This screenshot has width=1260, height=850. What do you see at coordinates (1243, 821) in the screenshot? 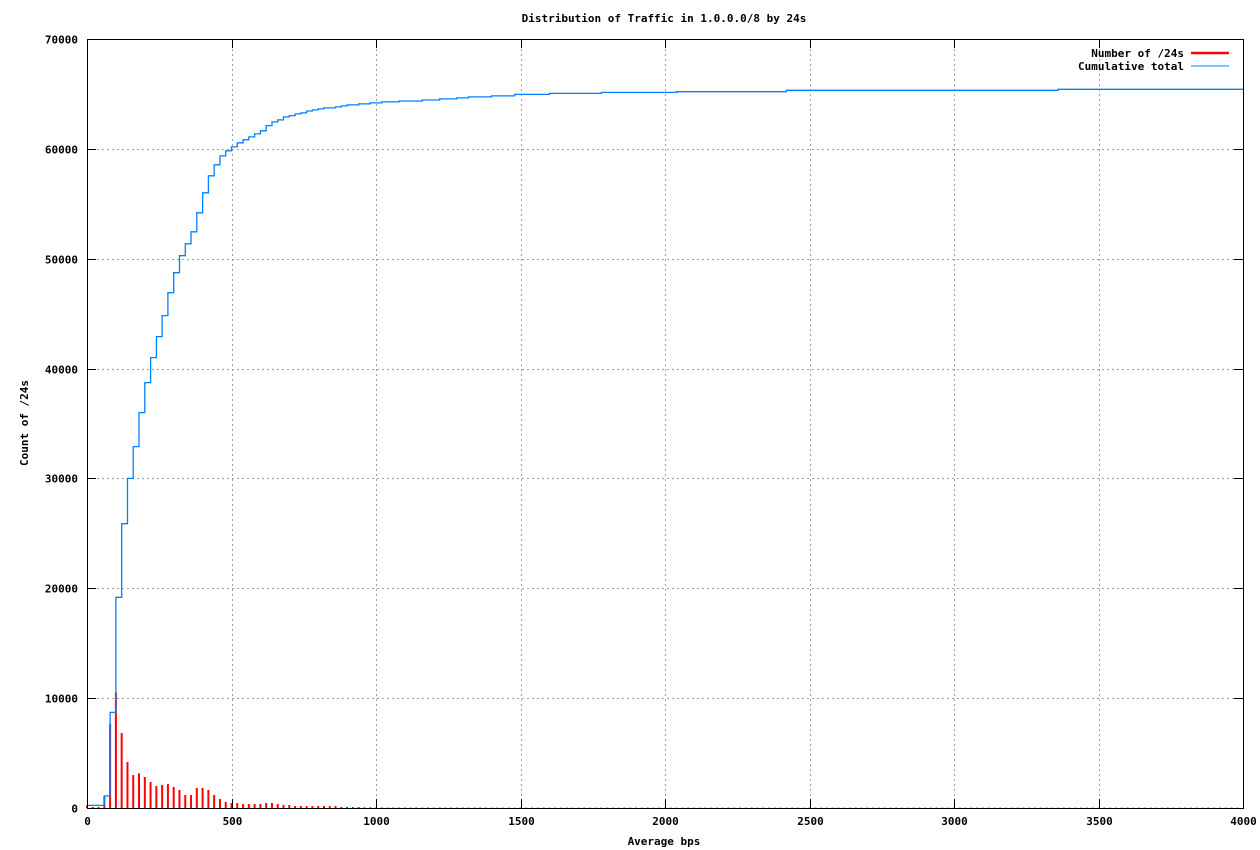
I see `x-tick-label: 4000` at bounding box center [1243, 821].